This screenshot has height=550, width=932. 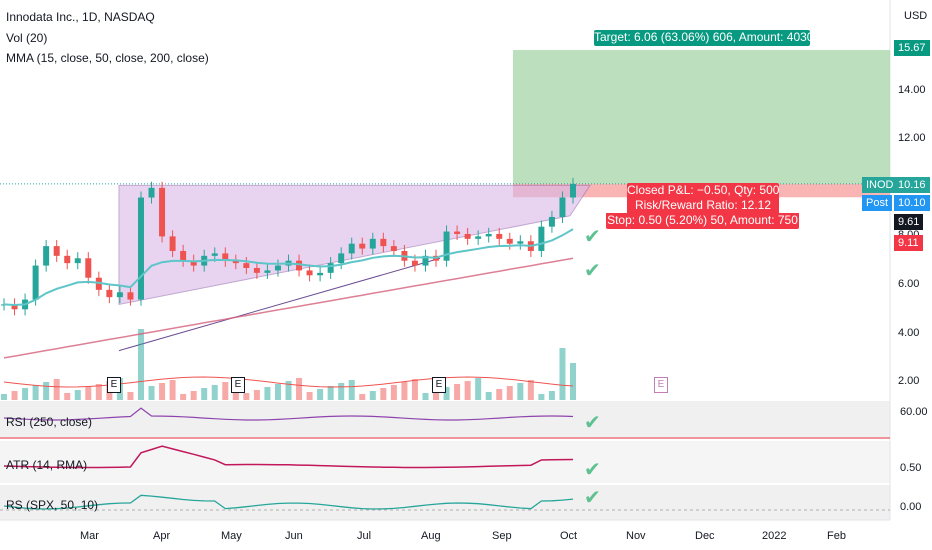 What do you see at coordinates (502, 536) in the screenshot?
I see `time-tick: Sep` at bounding box center [502, 536].